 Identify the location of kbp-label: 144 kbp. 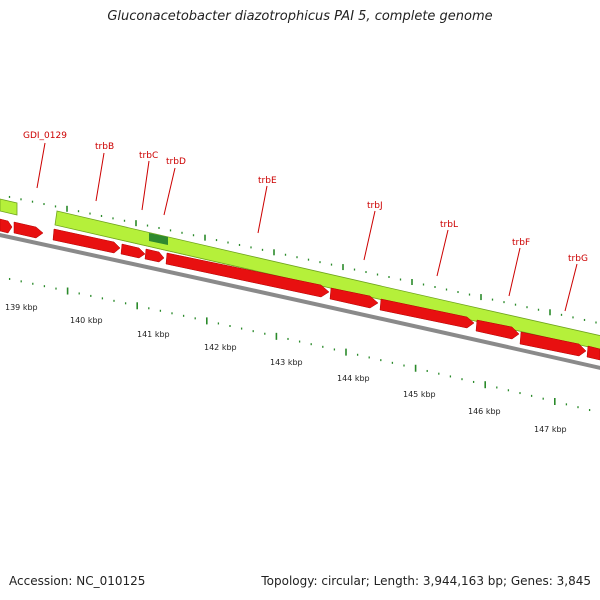
(353, 378).